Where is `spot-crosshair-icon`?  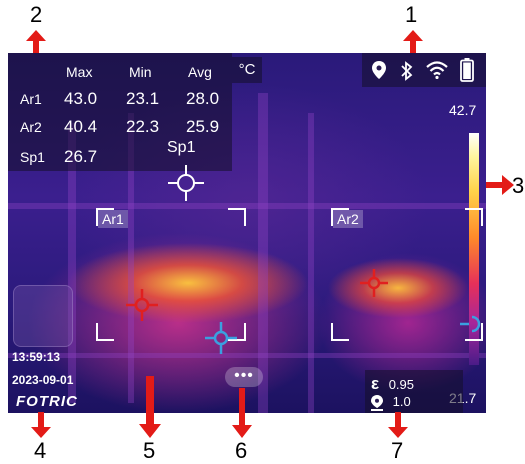
spot-crosshair-icon is located at coordinates (186, 183).